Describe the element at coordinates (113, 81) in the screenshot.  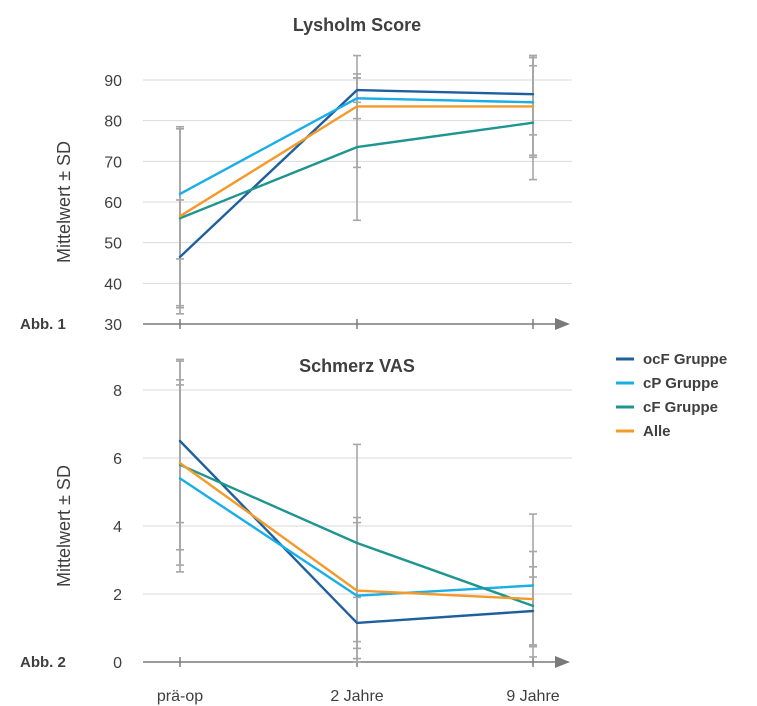
I see `lysholm-y-tick-label: 90` at that location.